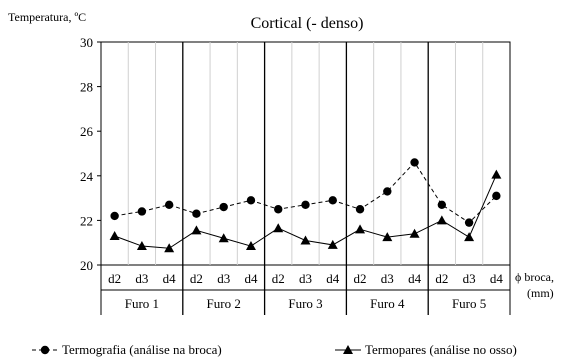 This screenshot has height=363, width=562. What do you see at coordinates (142, 349) in the screenshot?
I see `legend-label: Termografia (análise na broca)` at bounding box center [142, 349].